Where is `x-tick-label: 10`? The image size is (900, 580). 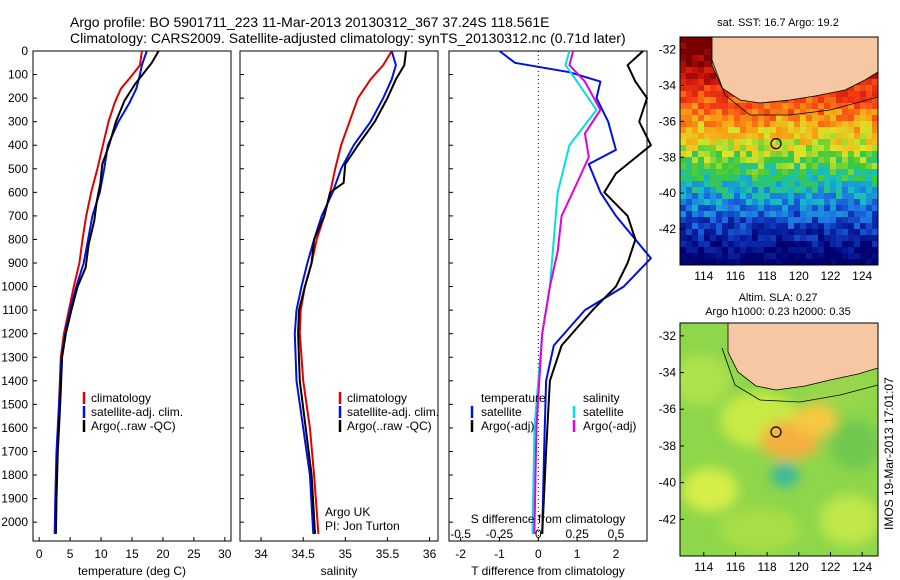
x-tick-label: 10 is located at coordinates (101, 554).